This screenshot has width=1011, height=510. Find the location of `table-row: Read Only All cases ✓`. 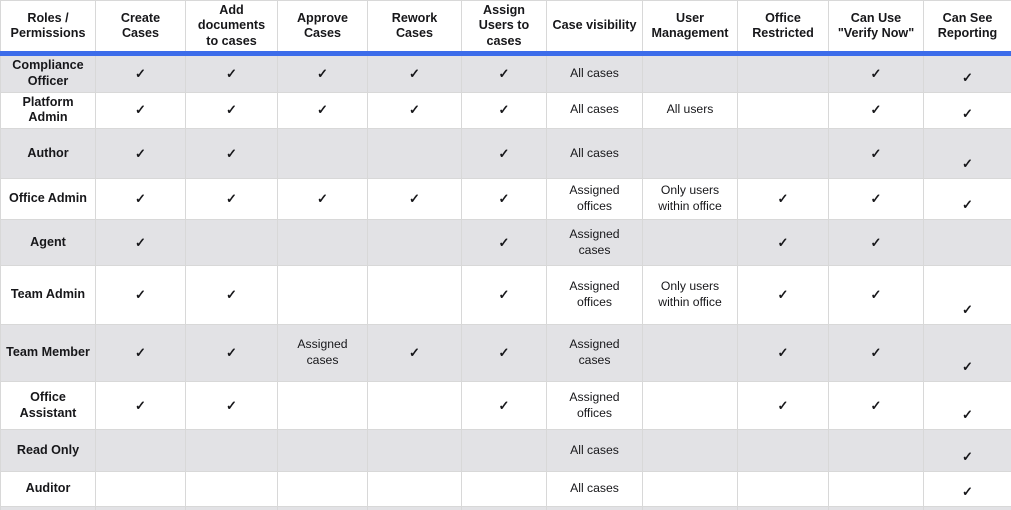

table-row: Read Only All cases ✓ is located at coordinates (505, 451).